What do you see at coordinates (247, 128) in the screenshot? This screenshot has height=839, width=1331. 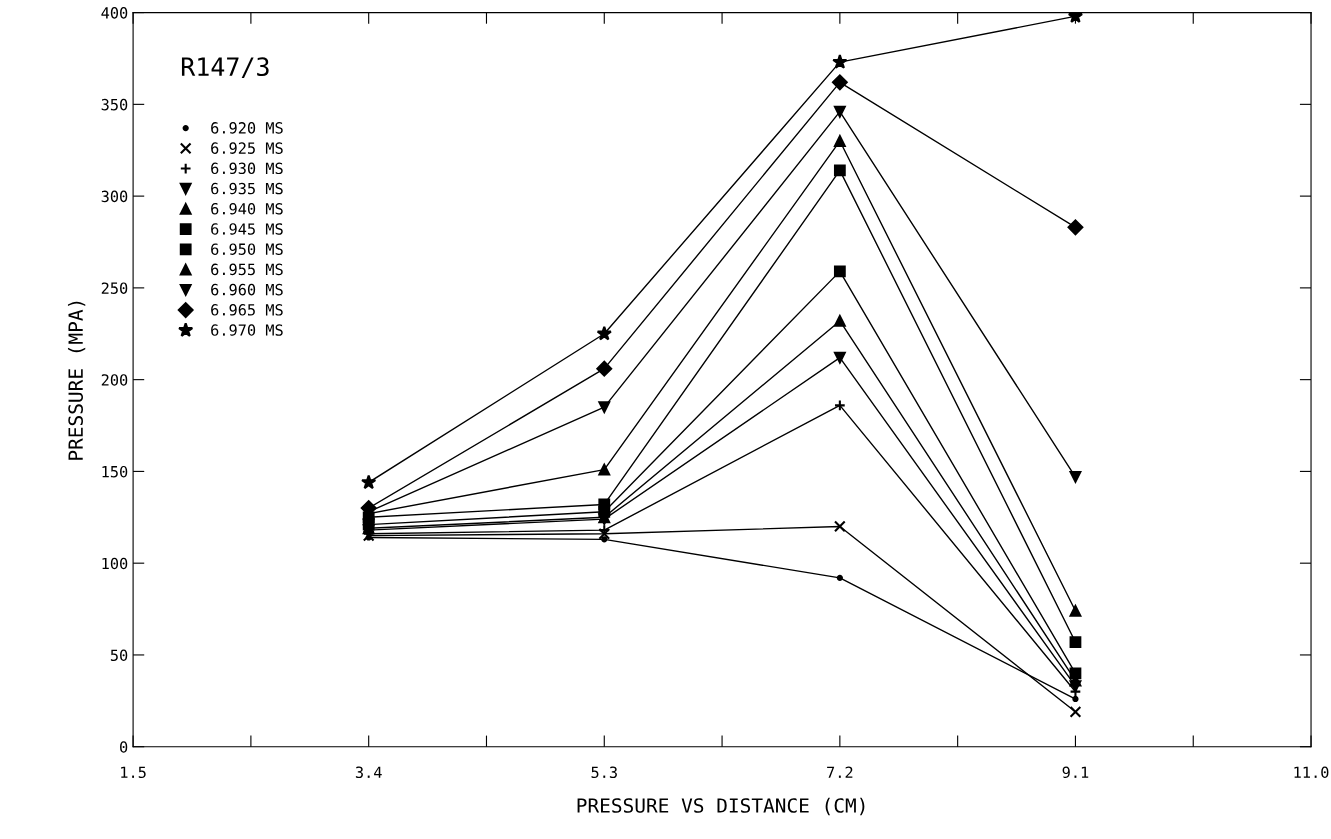 I see `legend-label: 6.920 MS` at bounding box center [247, 128].